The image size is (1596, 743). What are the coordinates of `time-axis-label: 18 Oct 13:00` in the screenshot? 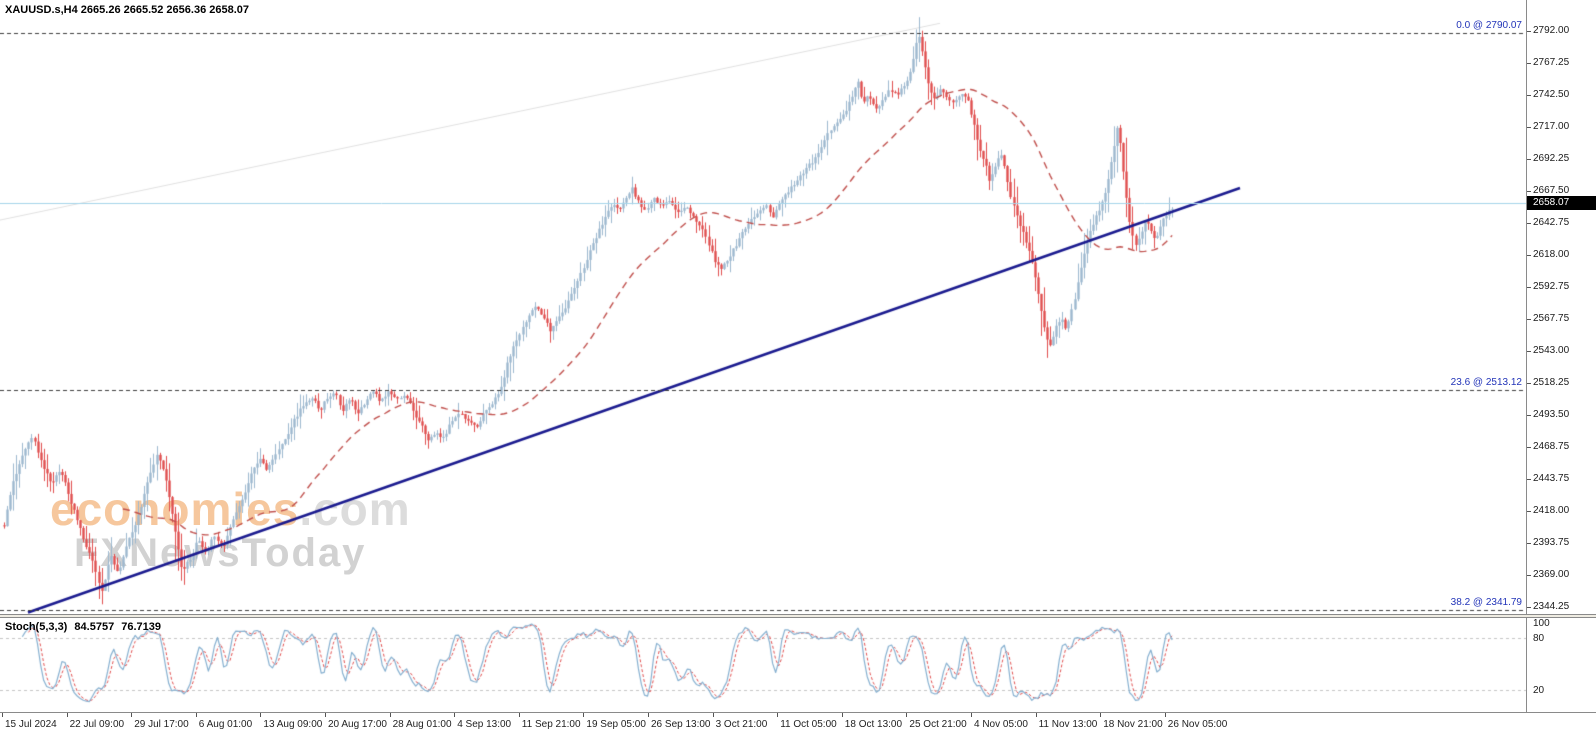 It's located at (873, 724).